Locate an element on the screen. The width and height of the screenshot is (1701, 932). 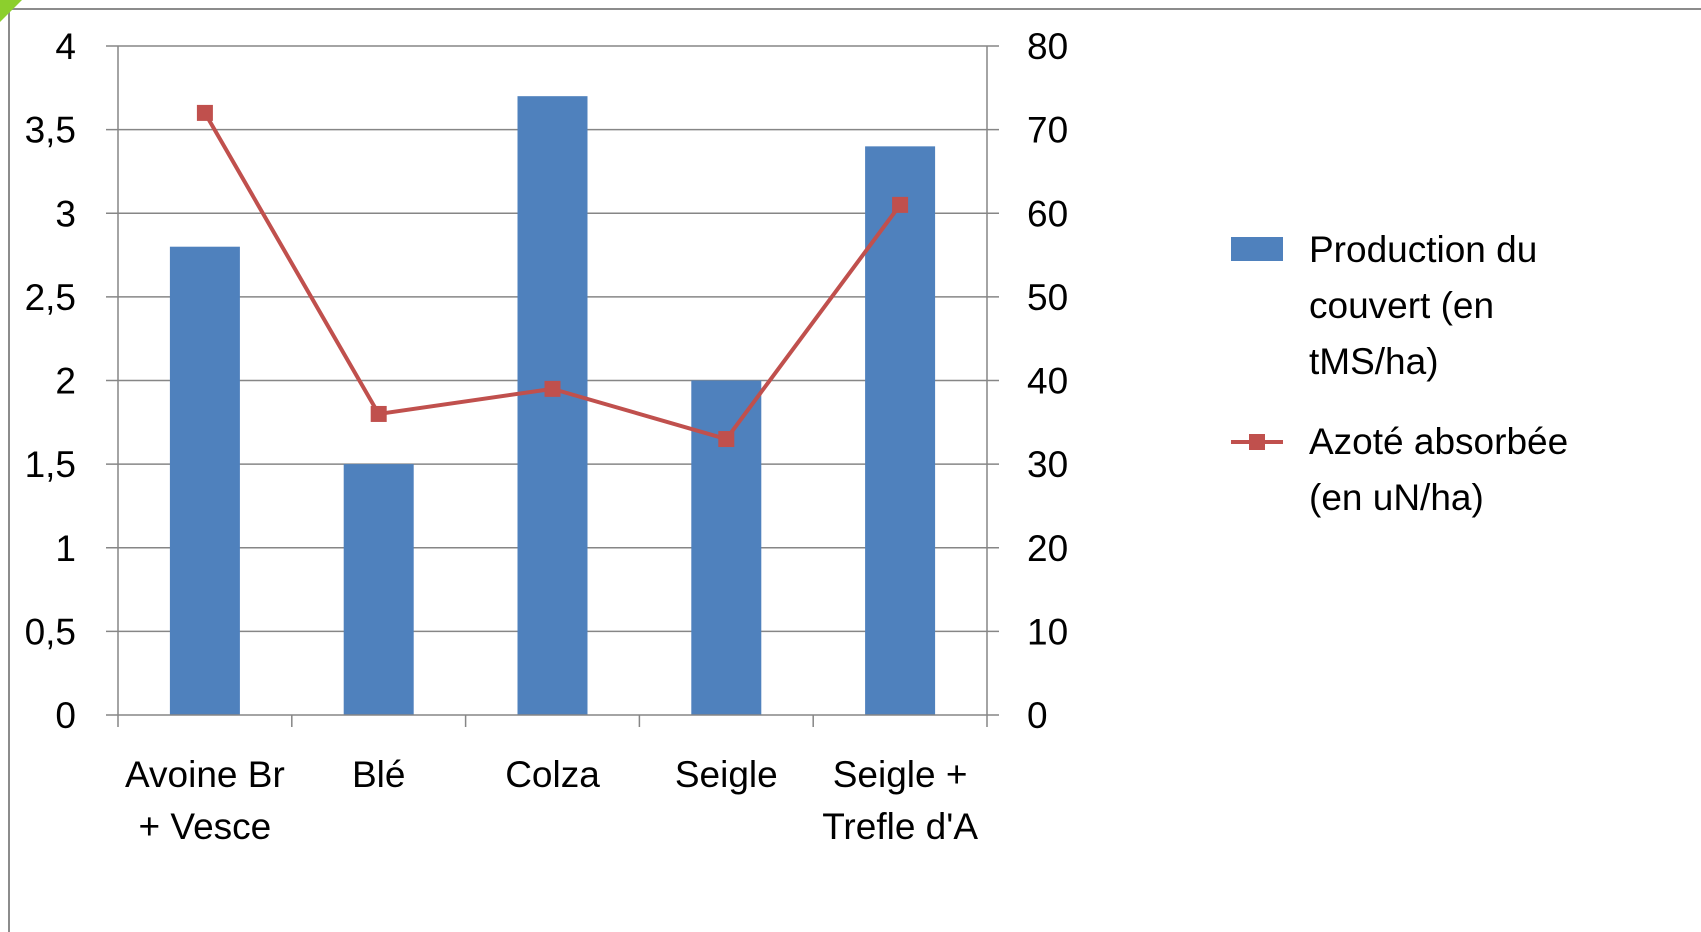
y-right-tick-label: 50 is located at coordinates (1047, 297).